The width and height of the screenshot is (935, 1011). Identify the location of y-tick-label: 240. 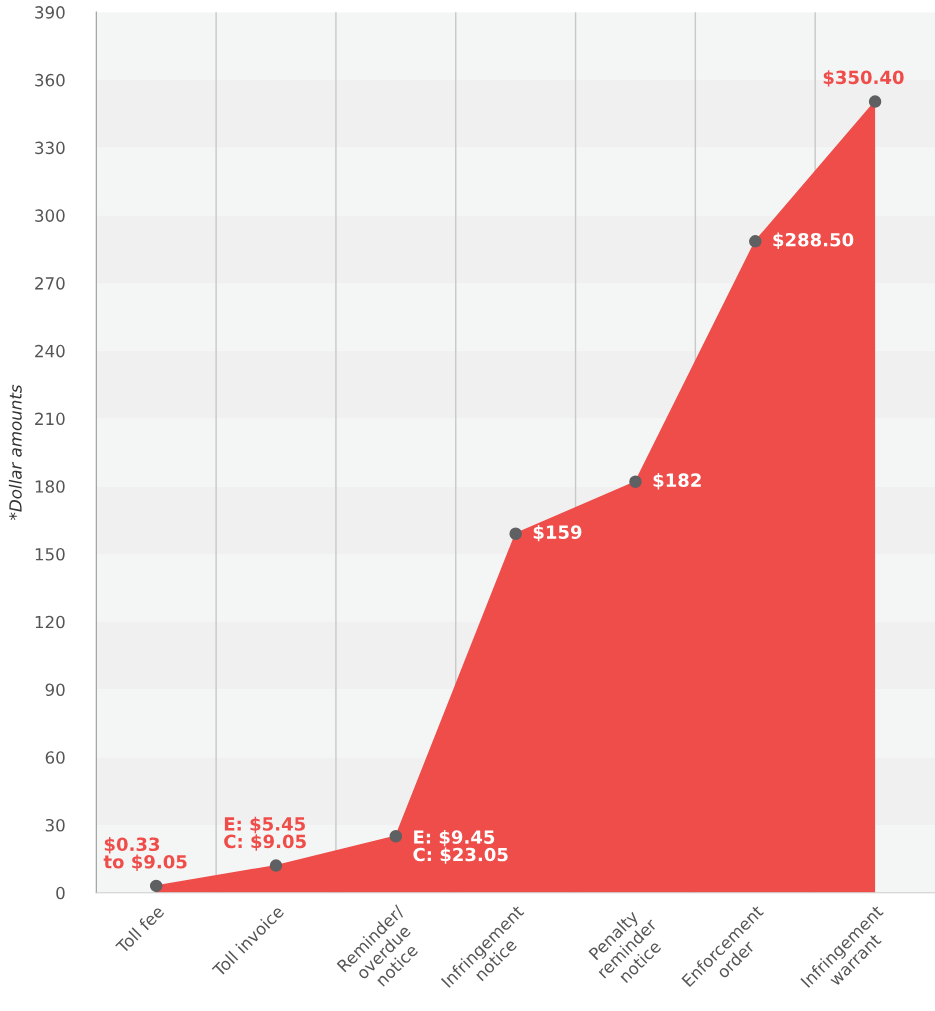
(50, 351).